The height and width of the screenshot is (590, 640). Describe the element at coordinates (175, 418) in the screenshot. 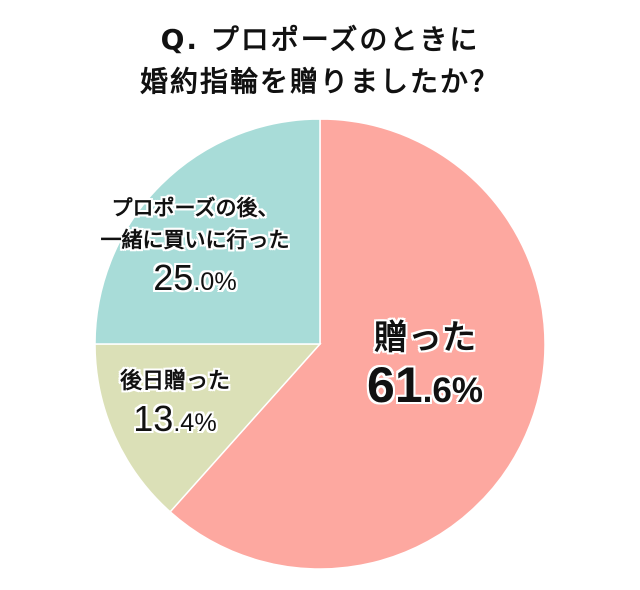

I see `label-later-value: 13.4%` at that location.